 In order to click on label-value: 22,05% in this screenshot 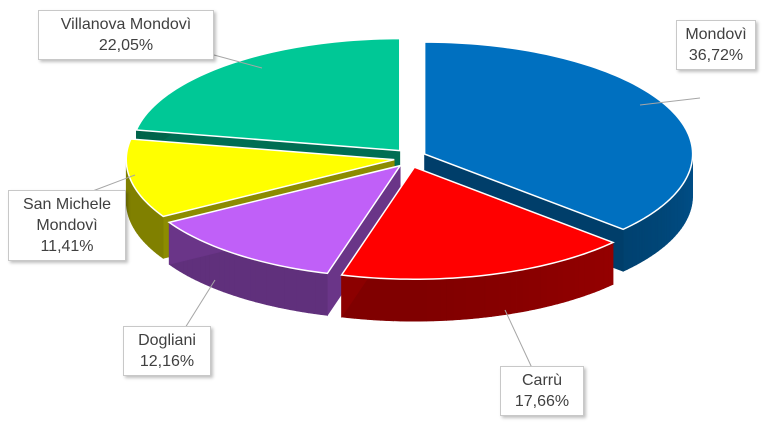, I will do `click(126, 45)`.